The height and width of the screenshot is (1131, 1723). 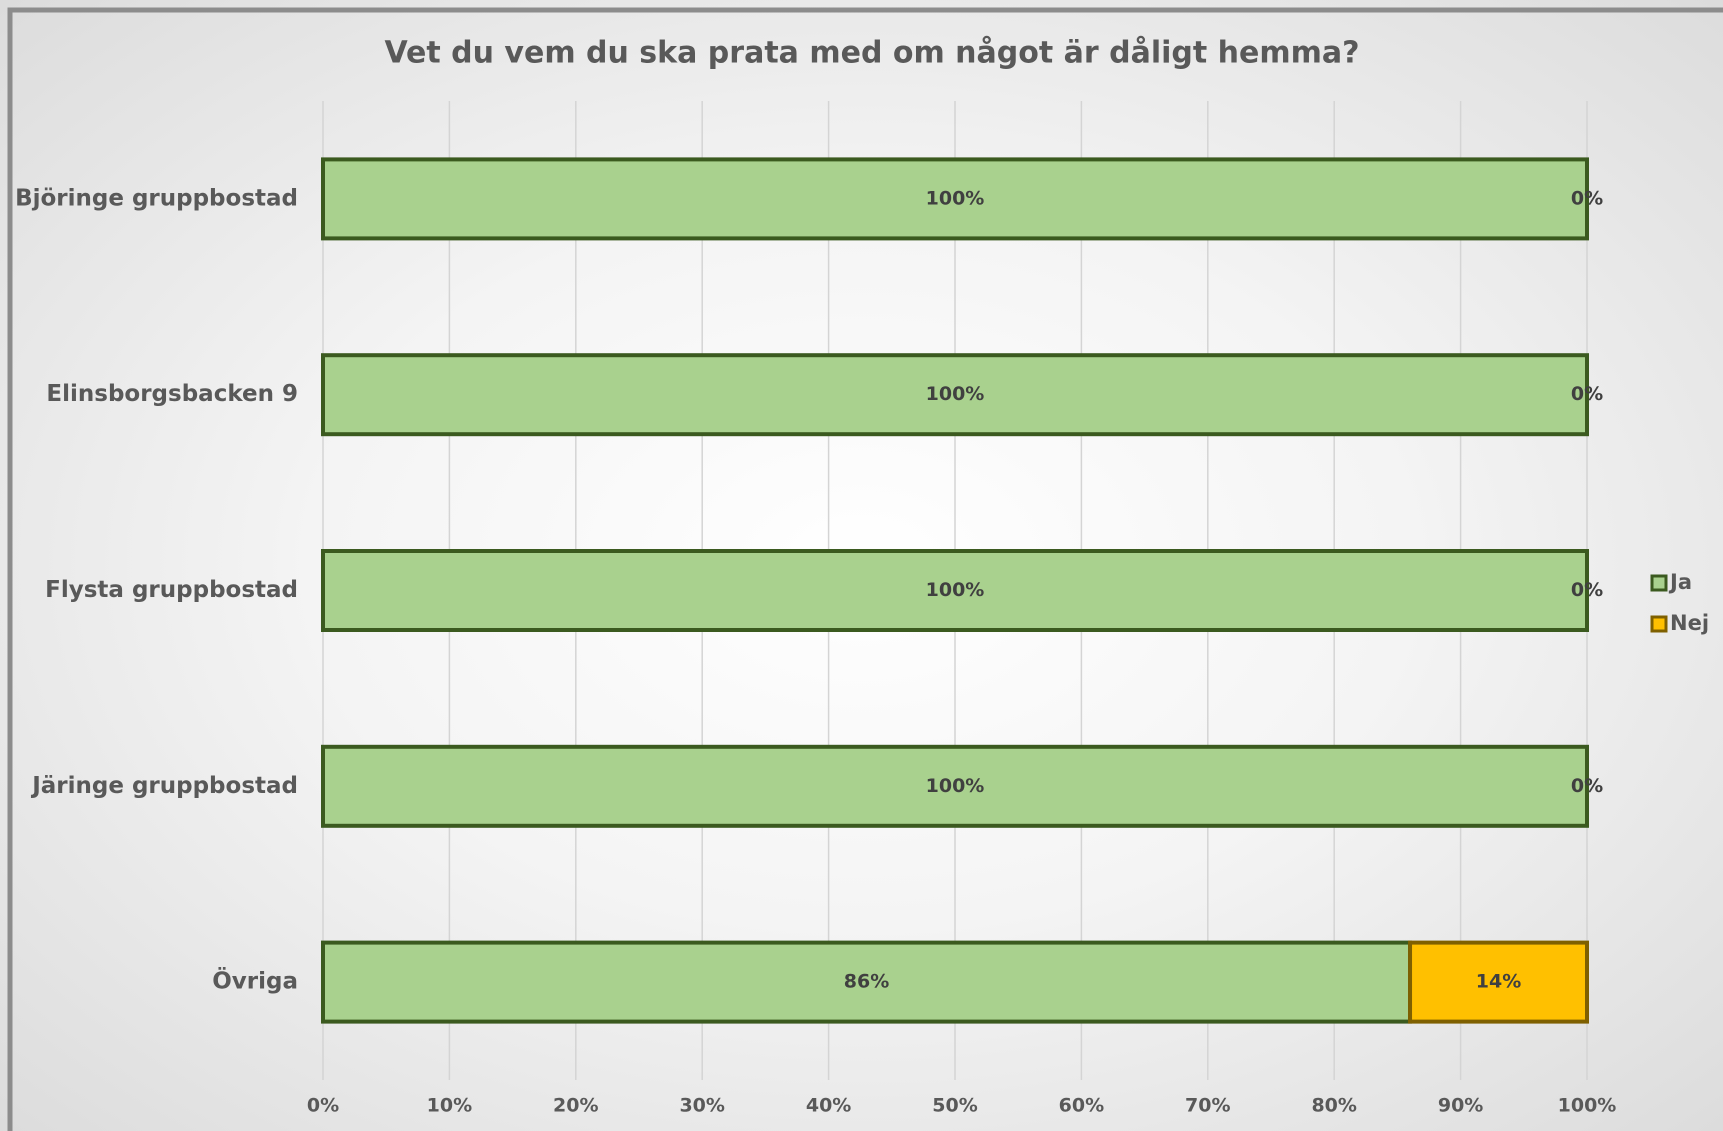 I want to click on y-tick-label: Flysta gruppbostad, so click(x=171, y=590).